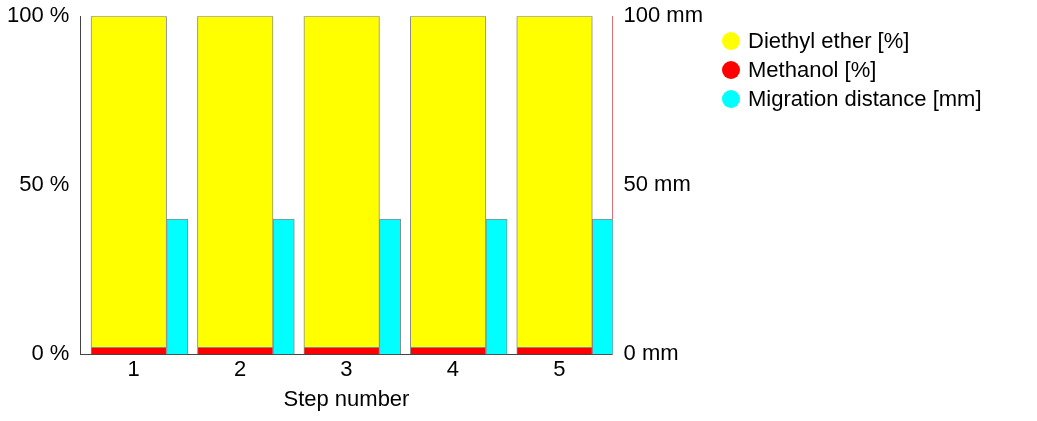 The height and width of the screenshot is (421, 1037). What do you see at coordinates (812, 69) in the screenshot?
I see `legend-label: Methanol [%]` at bounding box center [812, 69].